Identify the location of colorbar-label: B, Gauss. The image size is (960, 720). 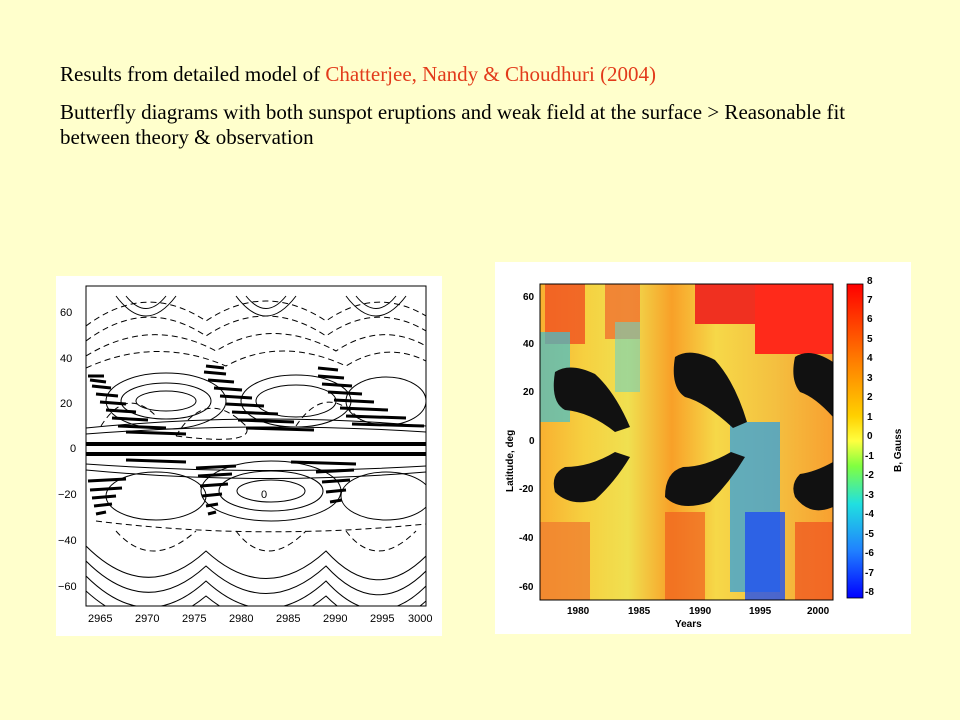
(898, 450).